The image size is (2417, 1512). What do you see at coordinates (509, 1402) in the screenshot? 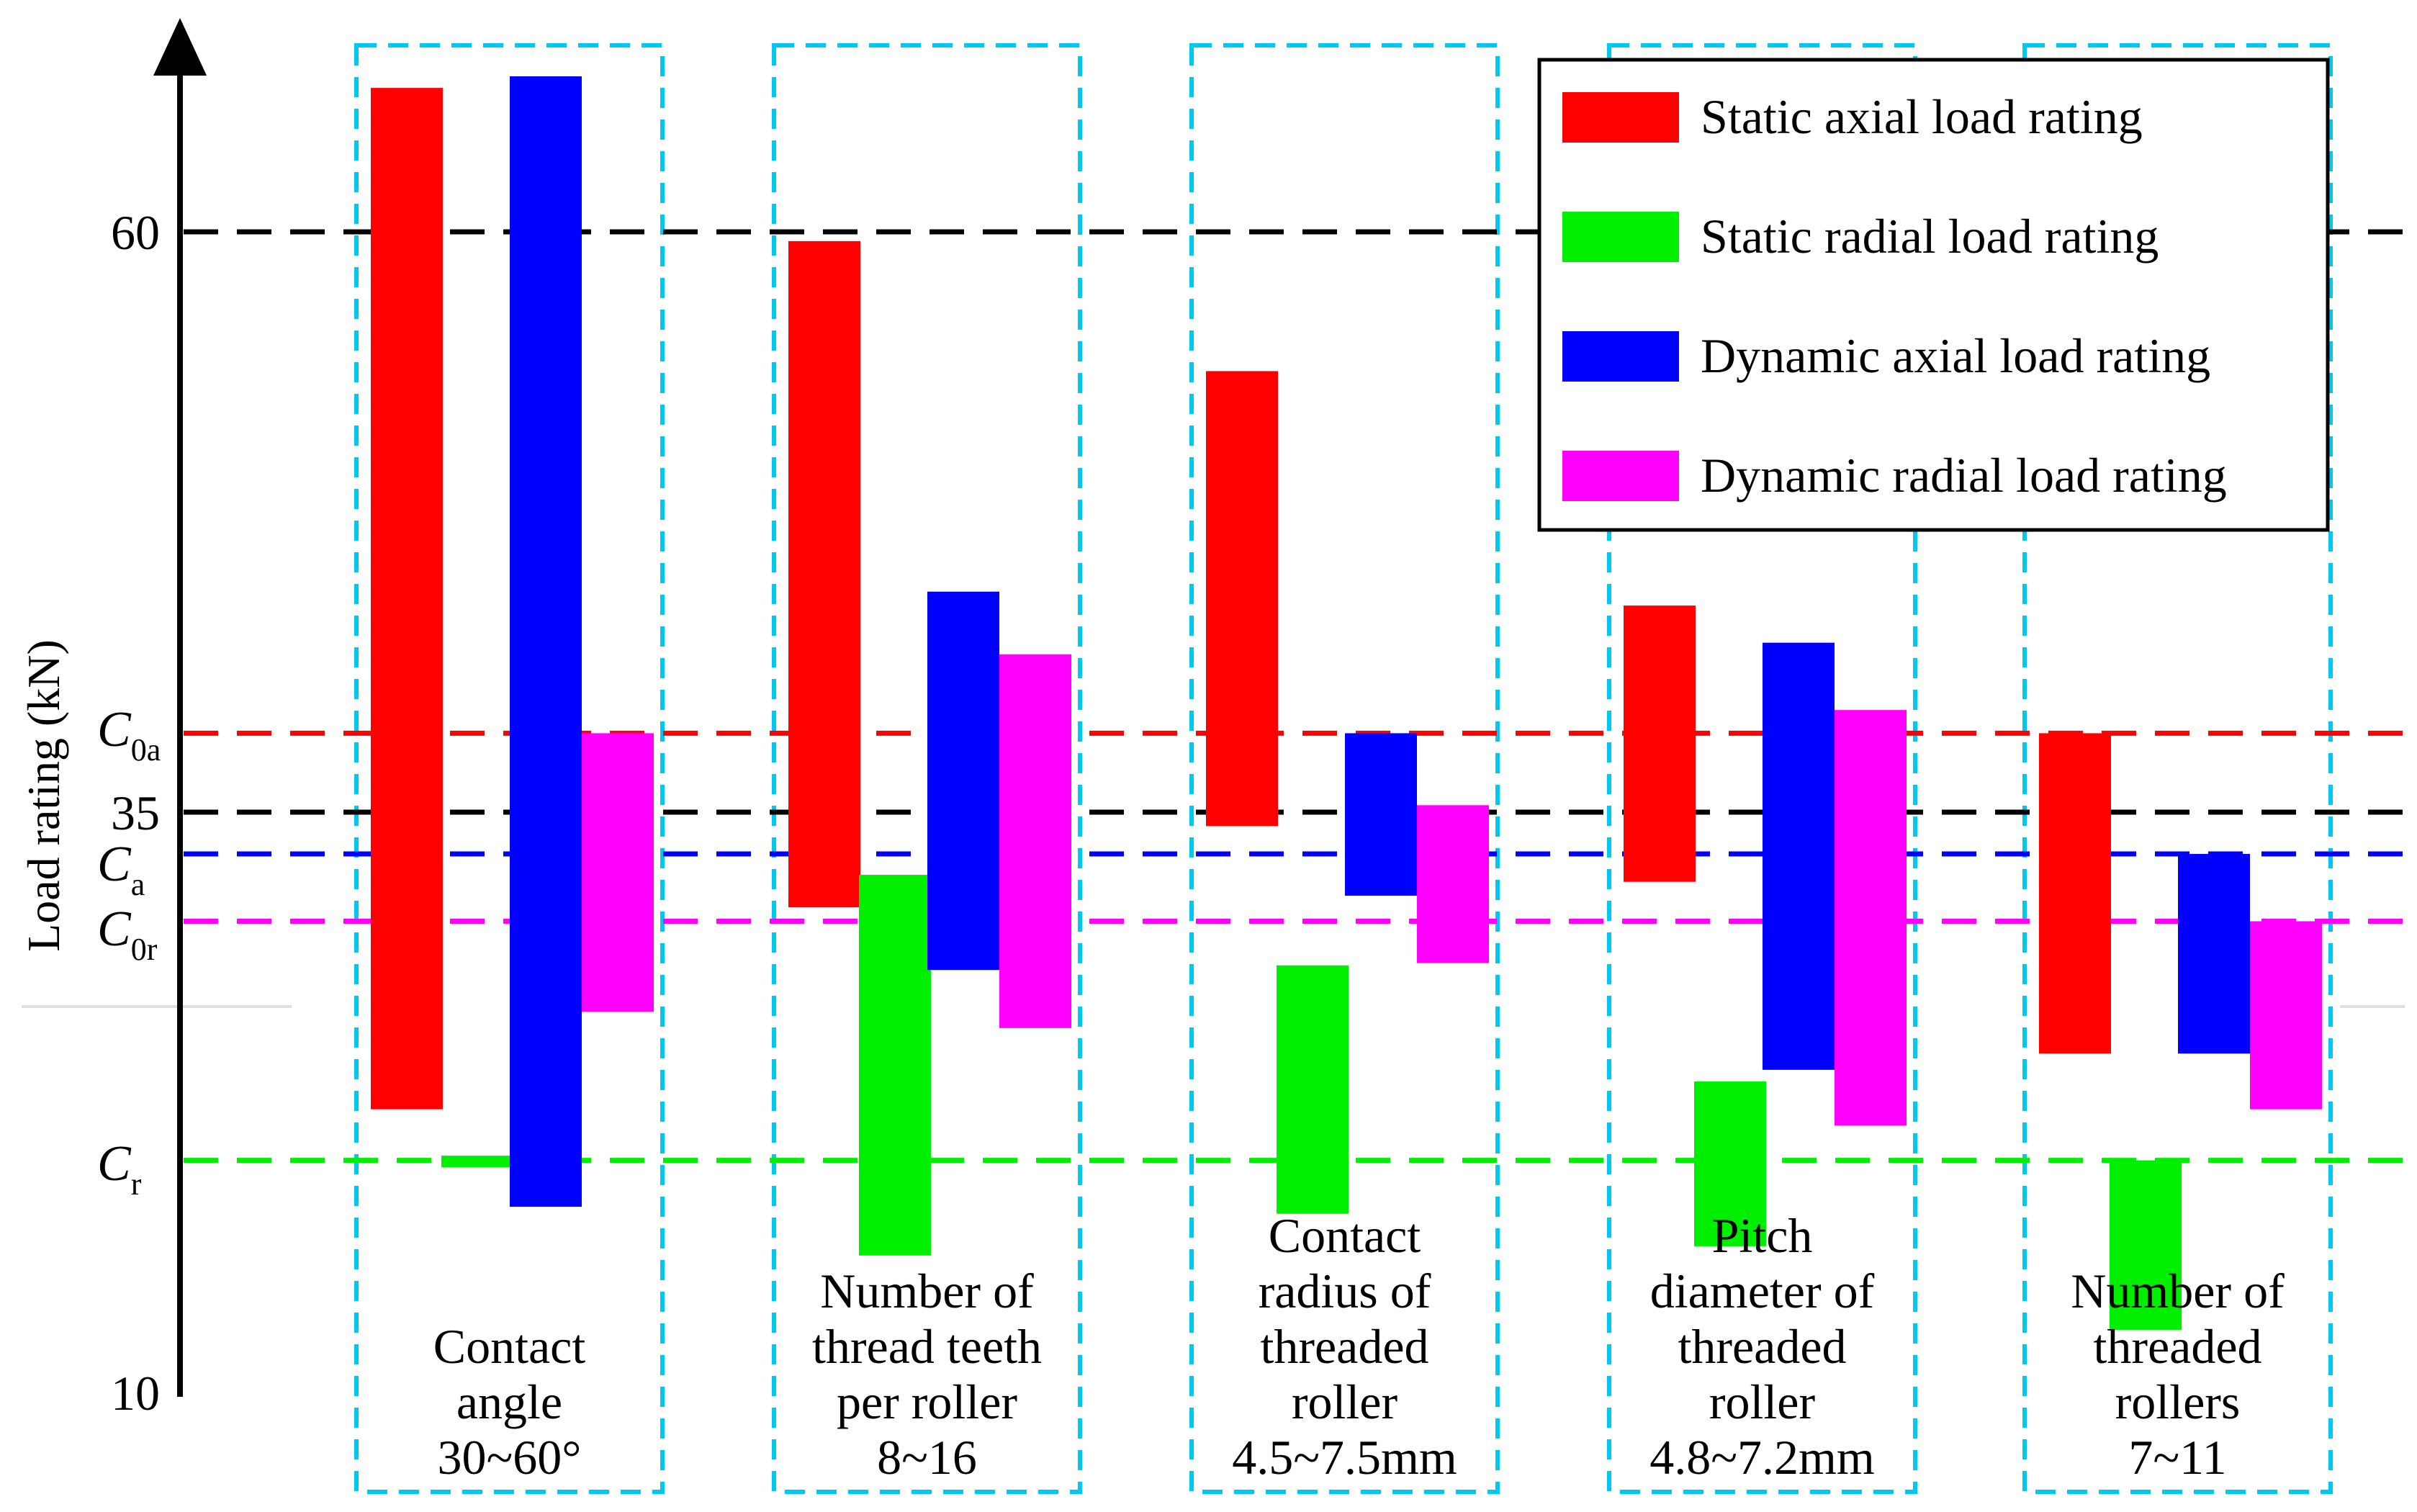
I see `group-label: Contact angle 30~60°` at bounding box center [509, 1402].